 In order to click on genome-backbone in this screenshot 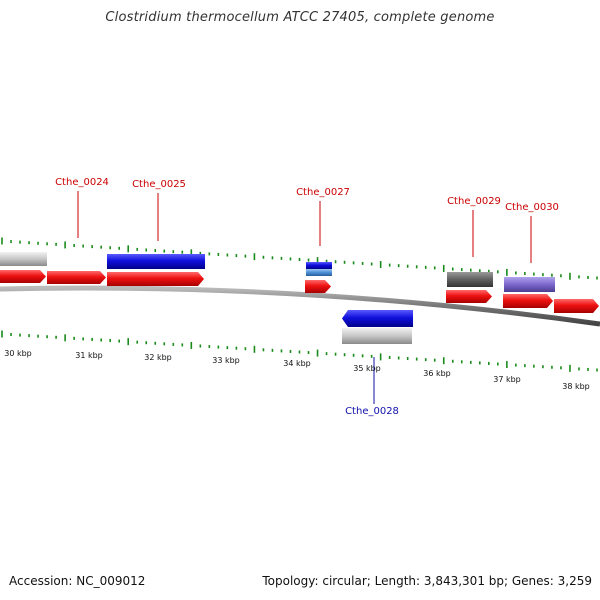, I will do `click(300, 306)`.